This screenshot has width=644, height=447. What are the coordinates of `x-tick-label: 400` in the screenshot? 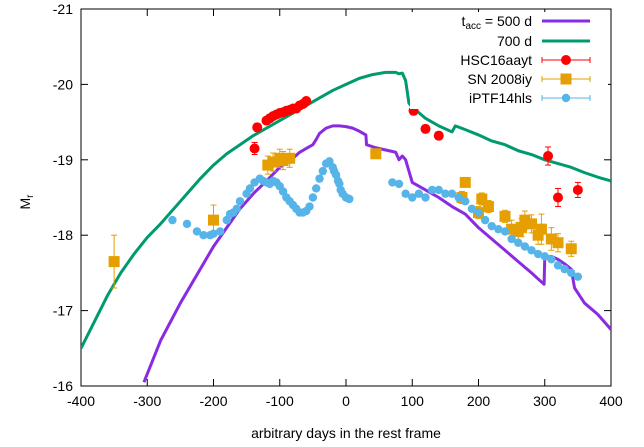 It's located at (611, 401).